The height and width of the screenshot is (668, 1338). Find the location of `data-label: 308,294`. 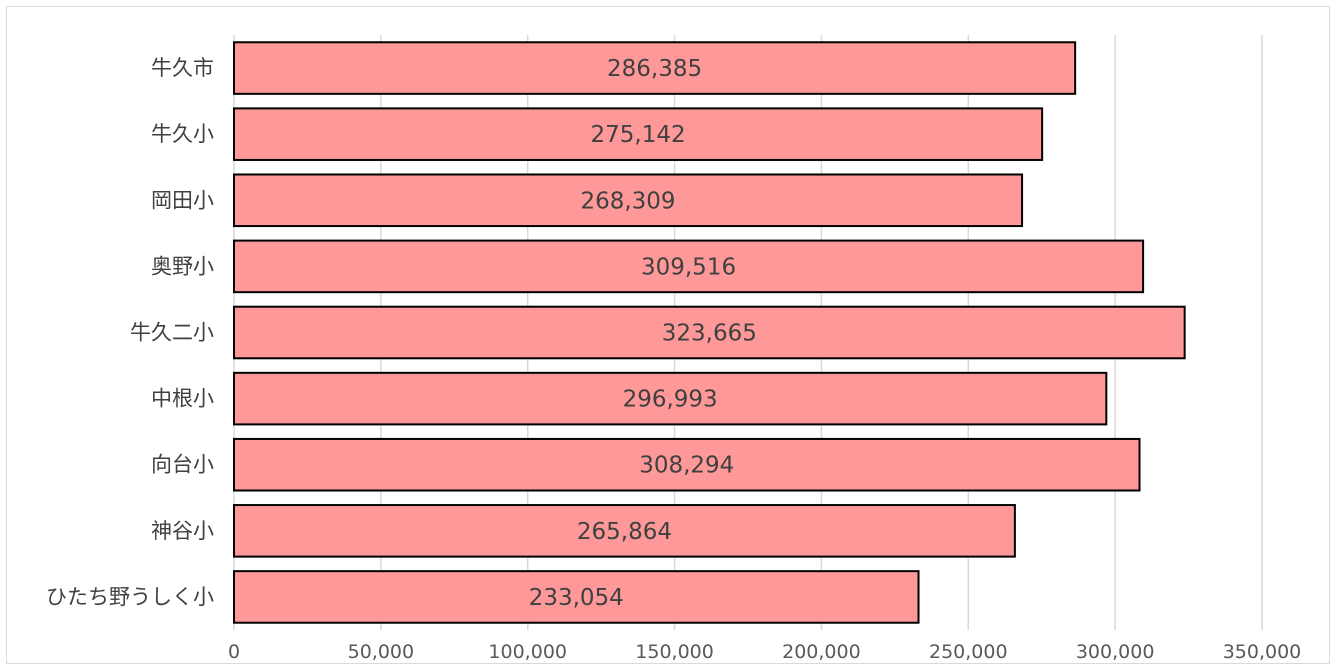

data-label: 308,294 is located at coordinates (686, 466).